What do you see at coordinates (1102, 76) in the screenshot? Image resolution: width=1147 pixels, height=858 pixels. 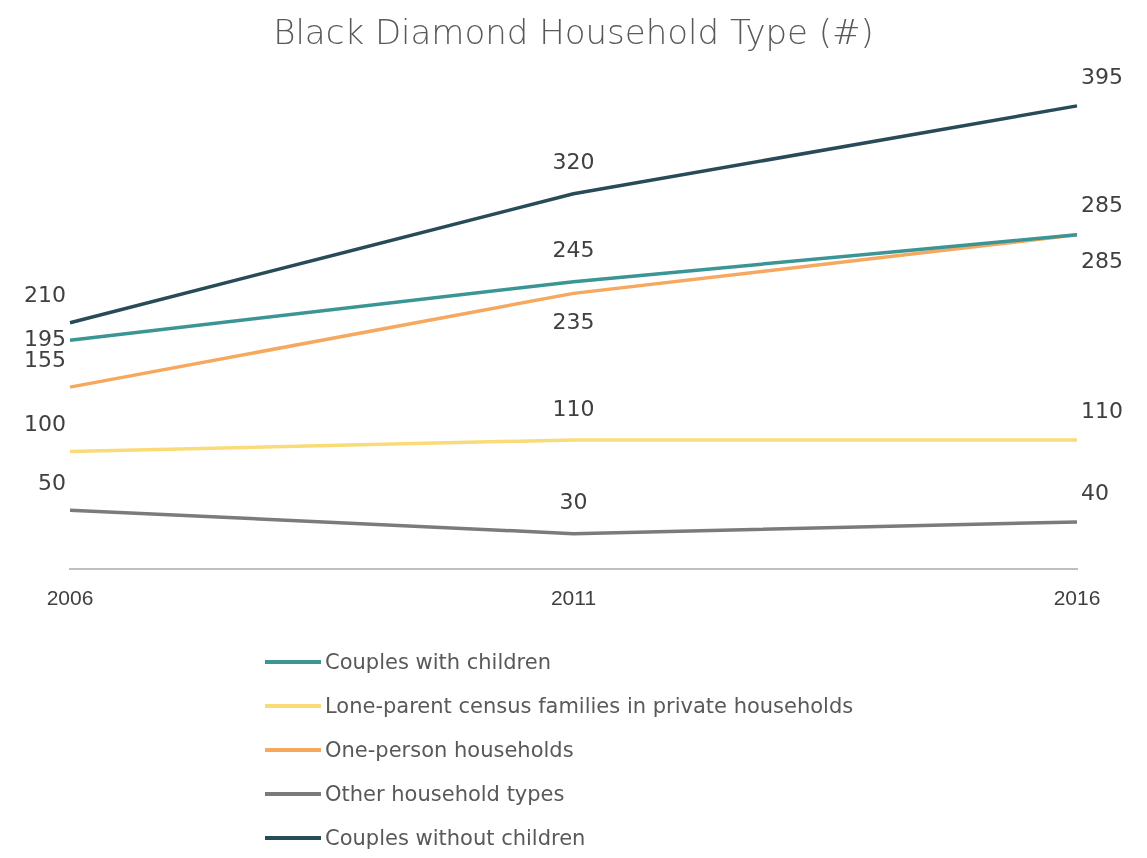 I see `data-label: 395` at bounding box center [1102, 76].